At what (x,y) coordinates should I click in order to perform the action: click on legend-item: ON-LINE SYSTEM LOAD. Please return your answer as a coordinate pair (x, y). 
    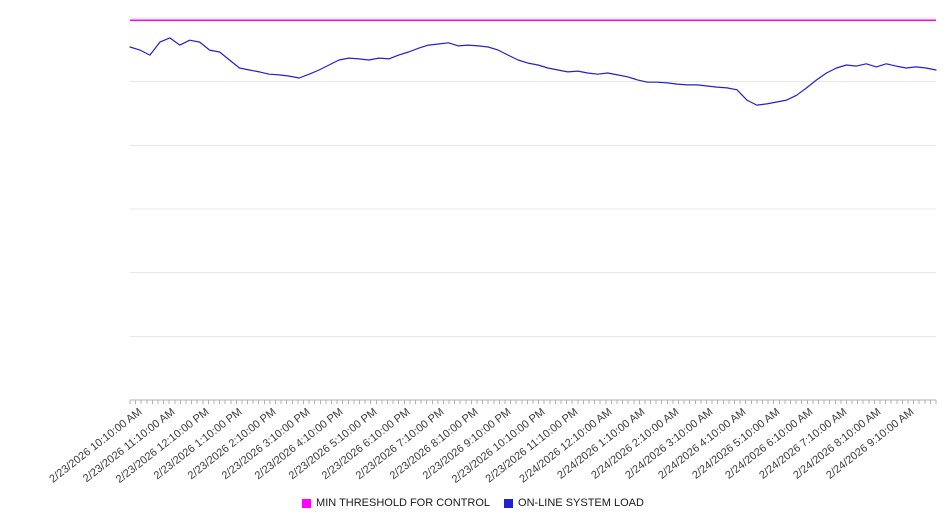
    Looking at the image, I should click on (574, 503).